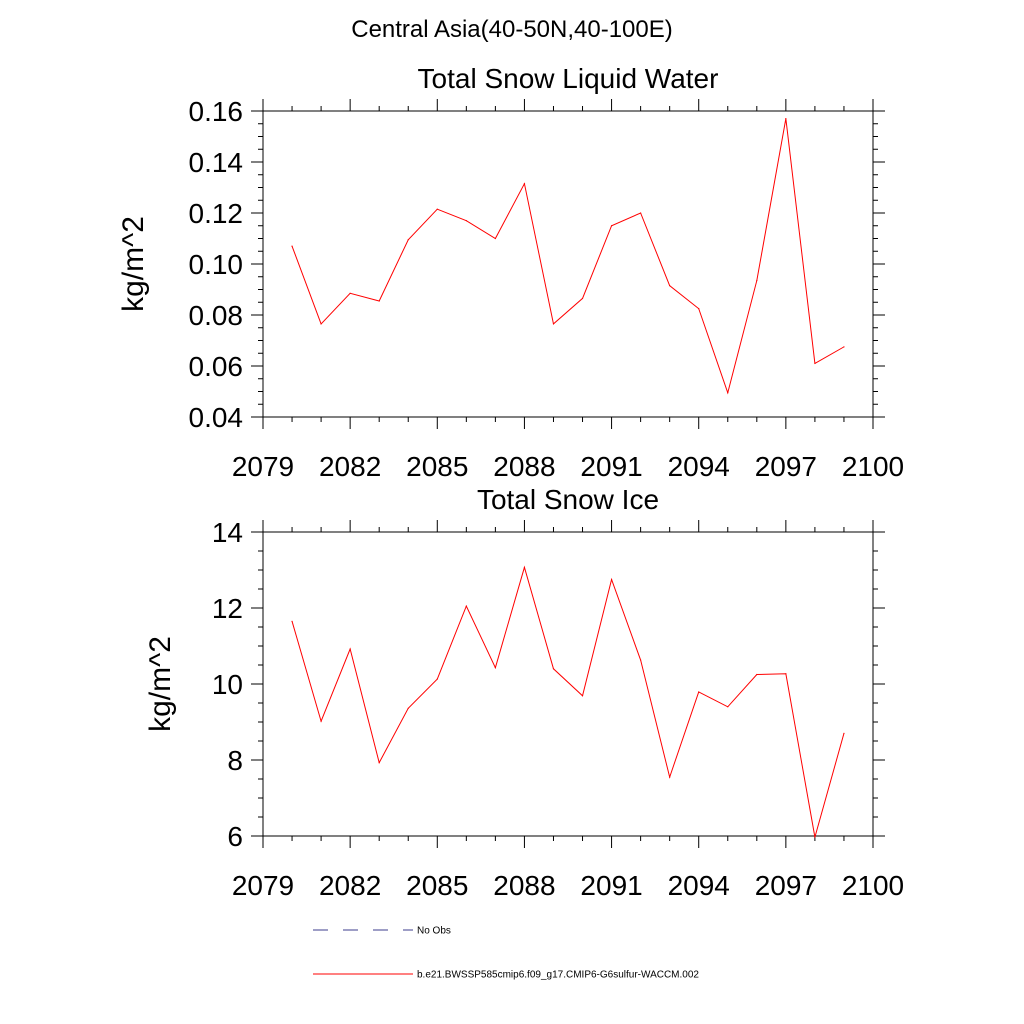 The width and height of the screenshot is (1024, 1024). Describe the element at coordinates (216, 162) in the screenshot. I see `y-tick-label: 0.14` at that location.